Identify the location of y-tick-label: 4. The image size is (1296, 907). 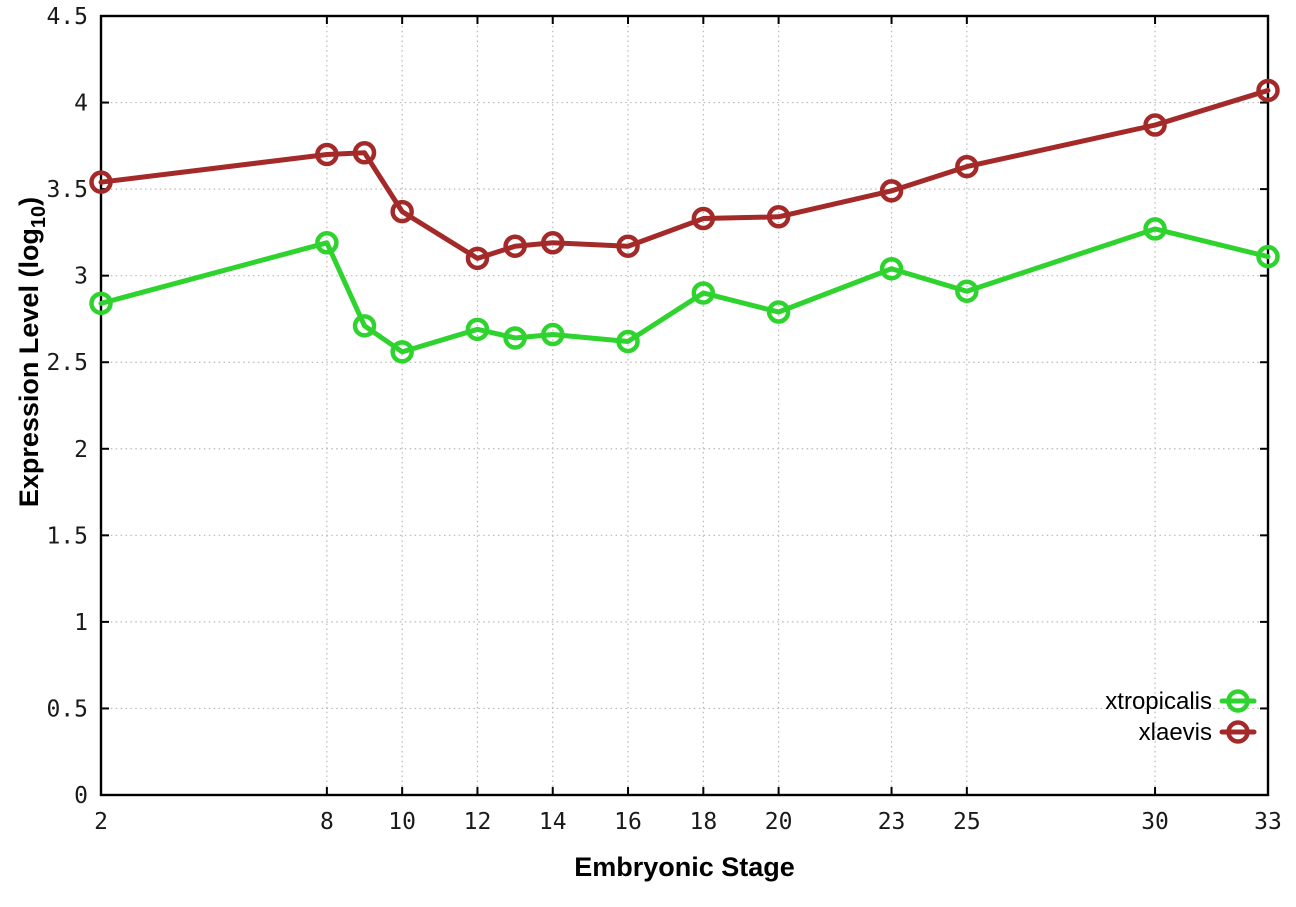
(81, 104).